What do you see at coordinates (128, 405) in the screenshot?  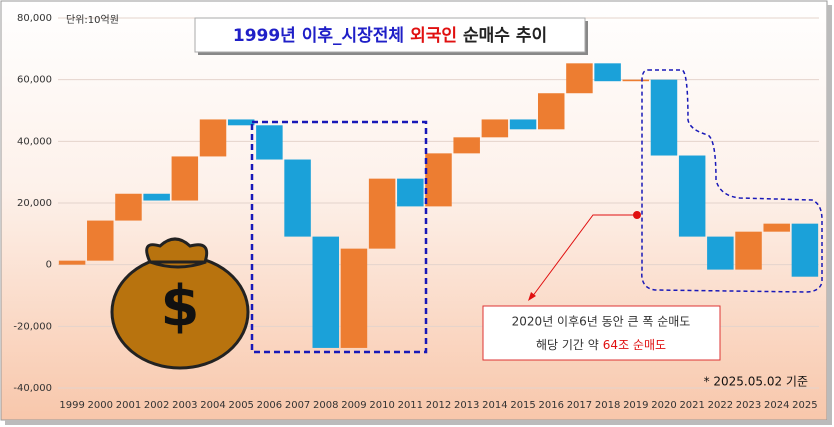 I see `x-tick-label: 2001` at bounding box center [128, 405].